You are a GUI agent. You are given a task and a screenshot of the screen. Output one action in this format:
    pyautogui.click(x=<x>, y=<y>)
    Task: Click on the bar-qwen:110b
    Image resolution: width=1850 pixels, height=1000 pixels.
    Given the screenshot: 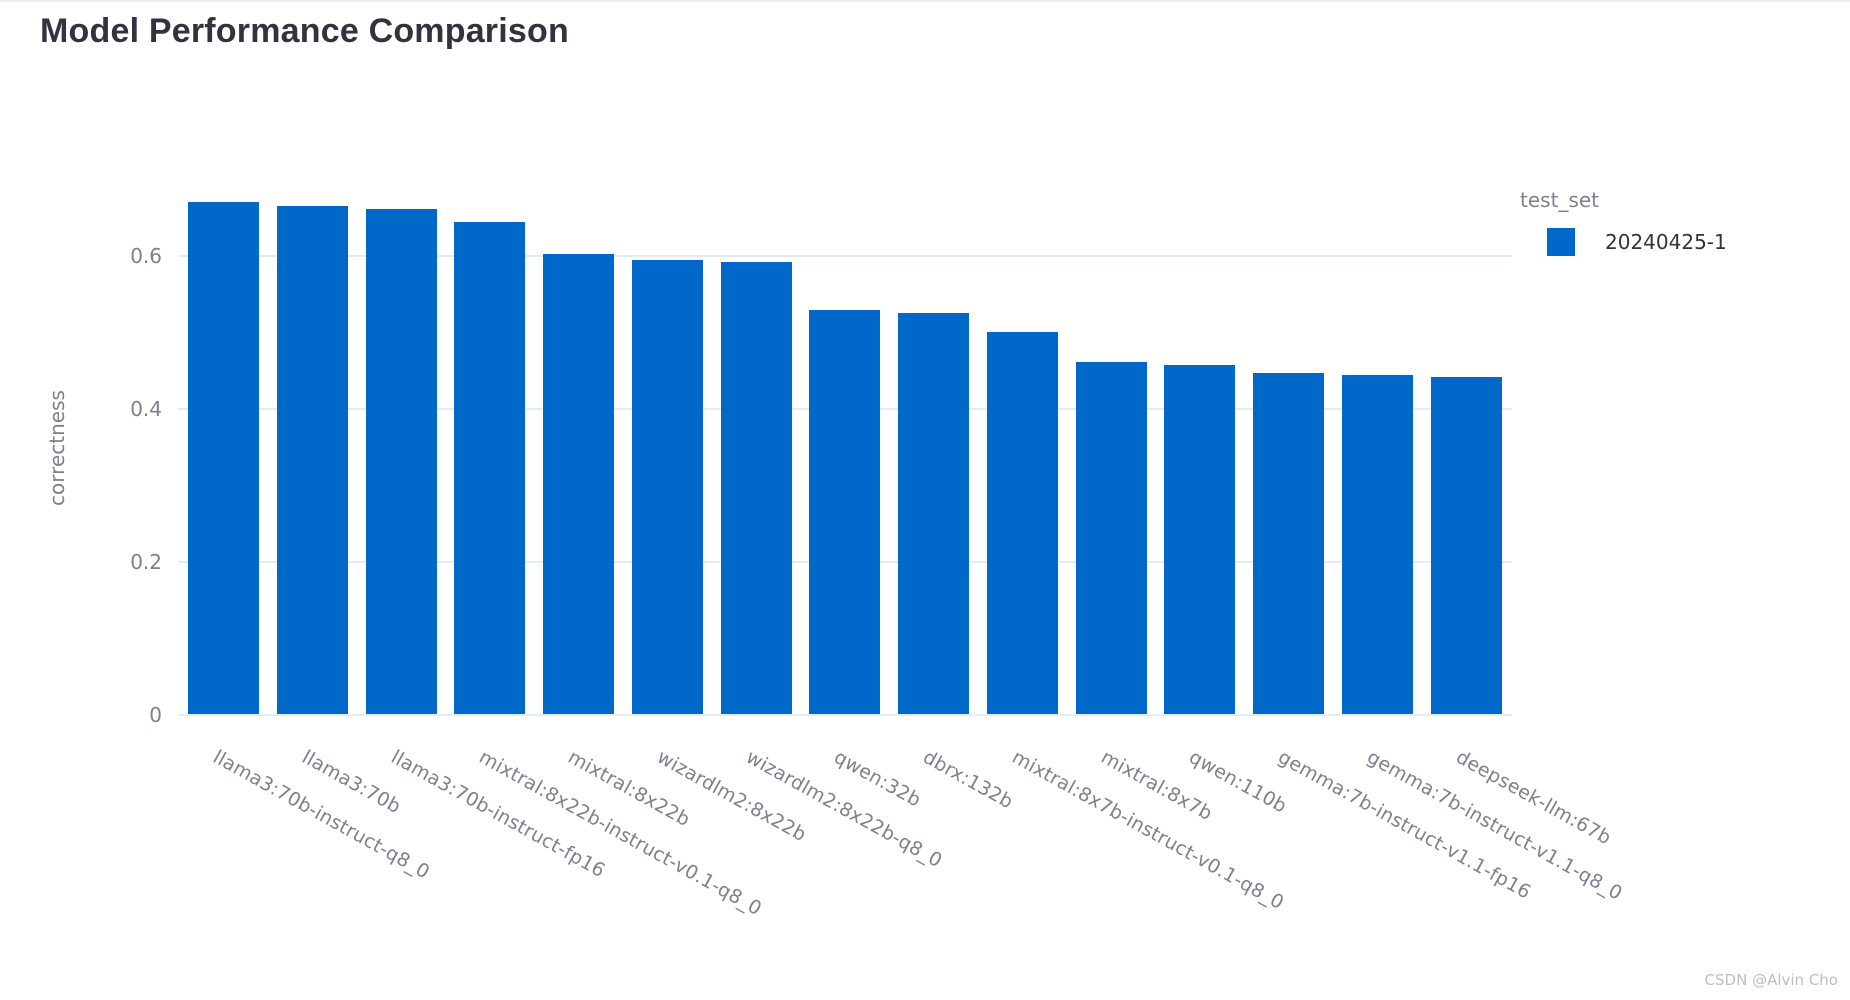 What is the action you would take?
    pyautogui.click(x=1199, y=539)
    